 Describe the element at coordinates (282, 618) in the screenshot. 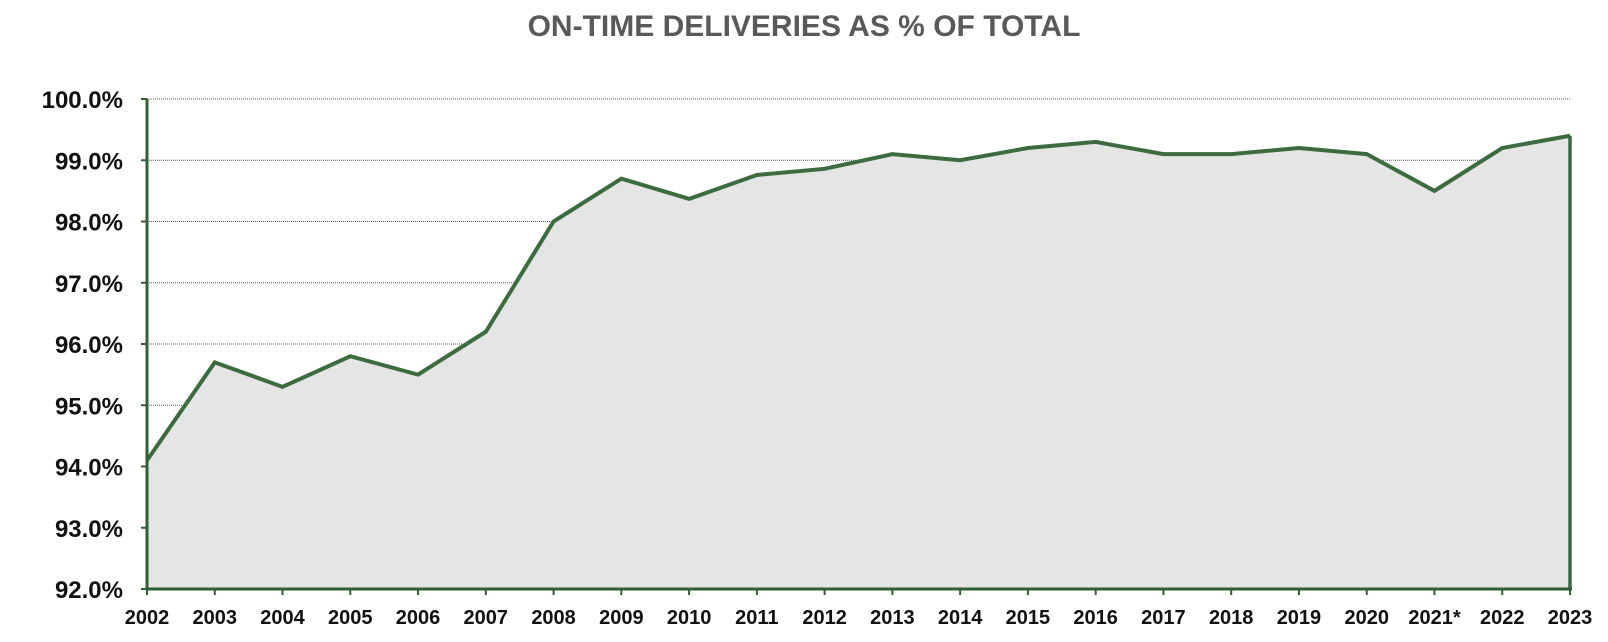

I see `x-tick-label: 2004` at that location.